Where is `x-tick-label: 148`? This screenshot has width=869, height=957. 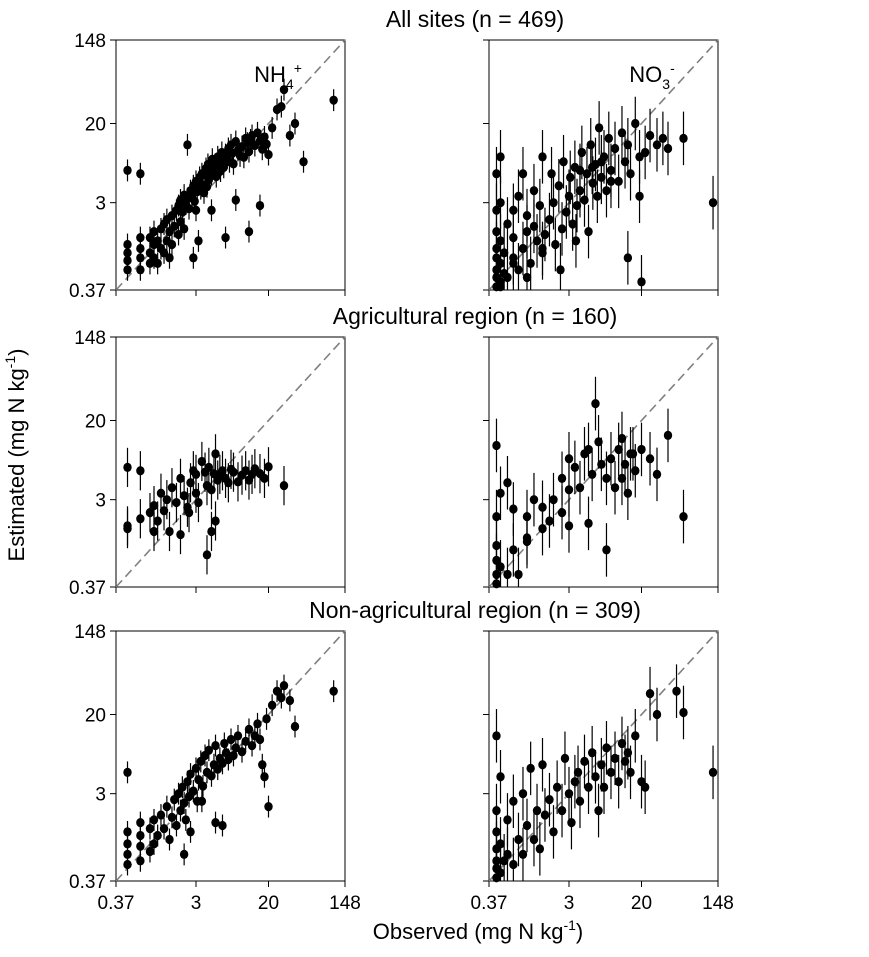 x-tick-label: 148 is located at coordinates (718, 903).